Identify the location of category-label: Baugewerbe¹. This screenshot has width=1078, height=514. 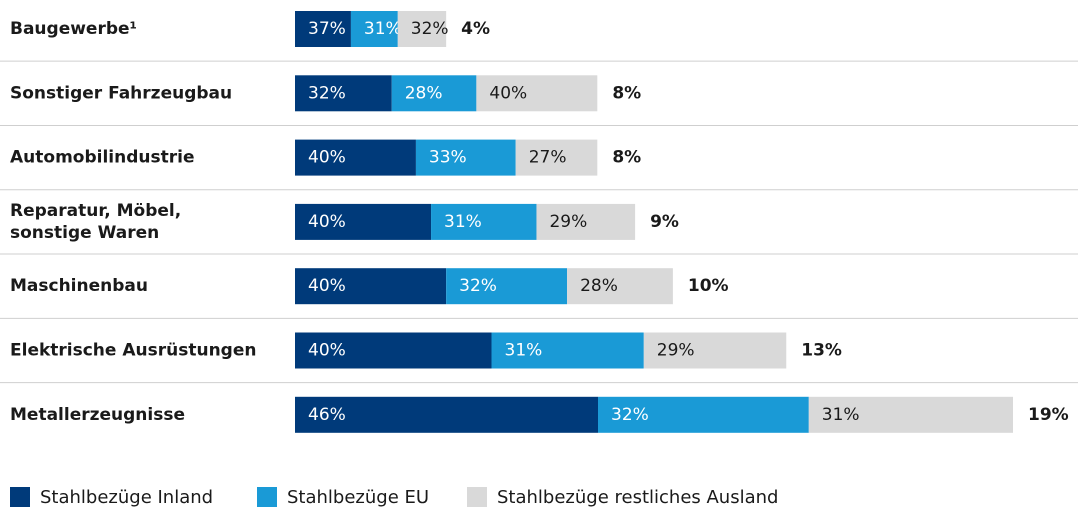
(73, 29).